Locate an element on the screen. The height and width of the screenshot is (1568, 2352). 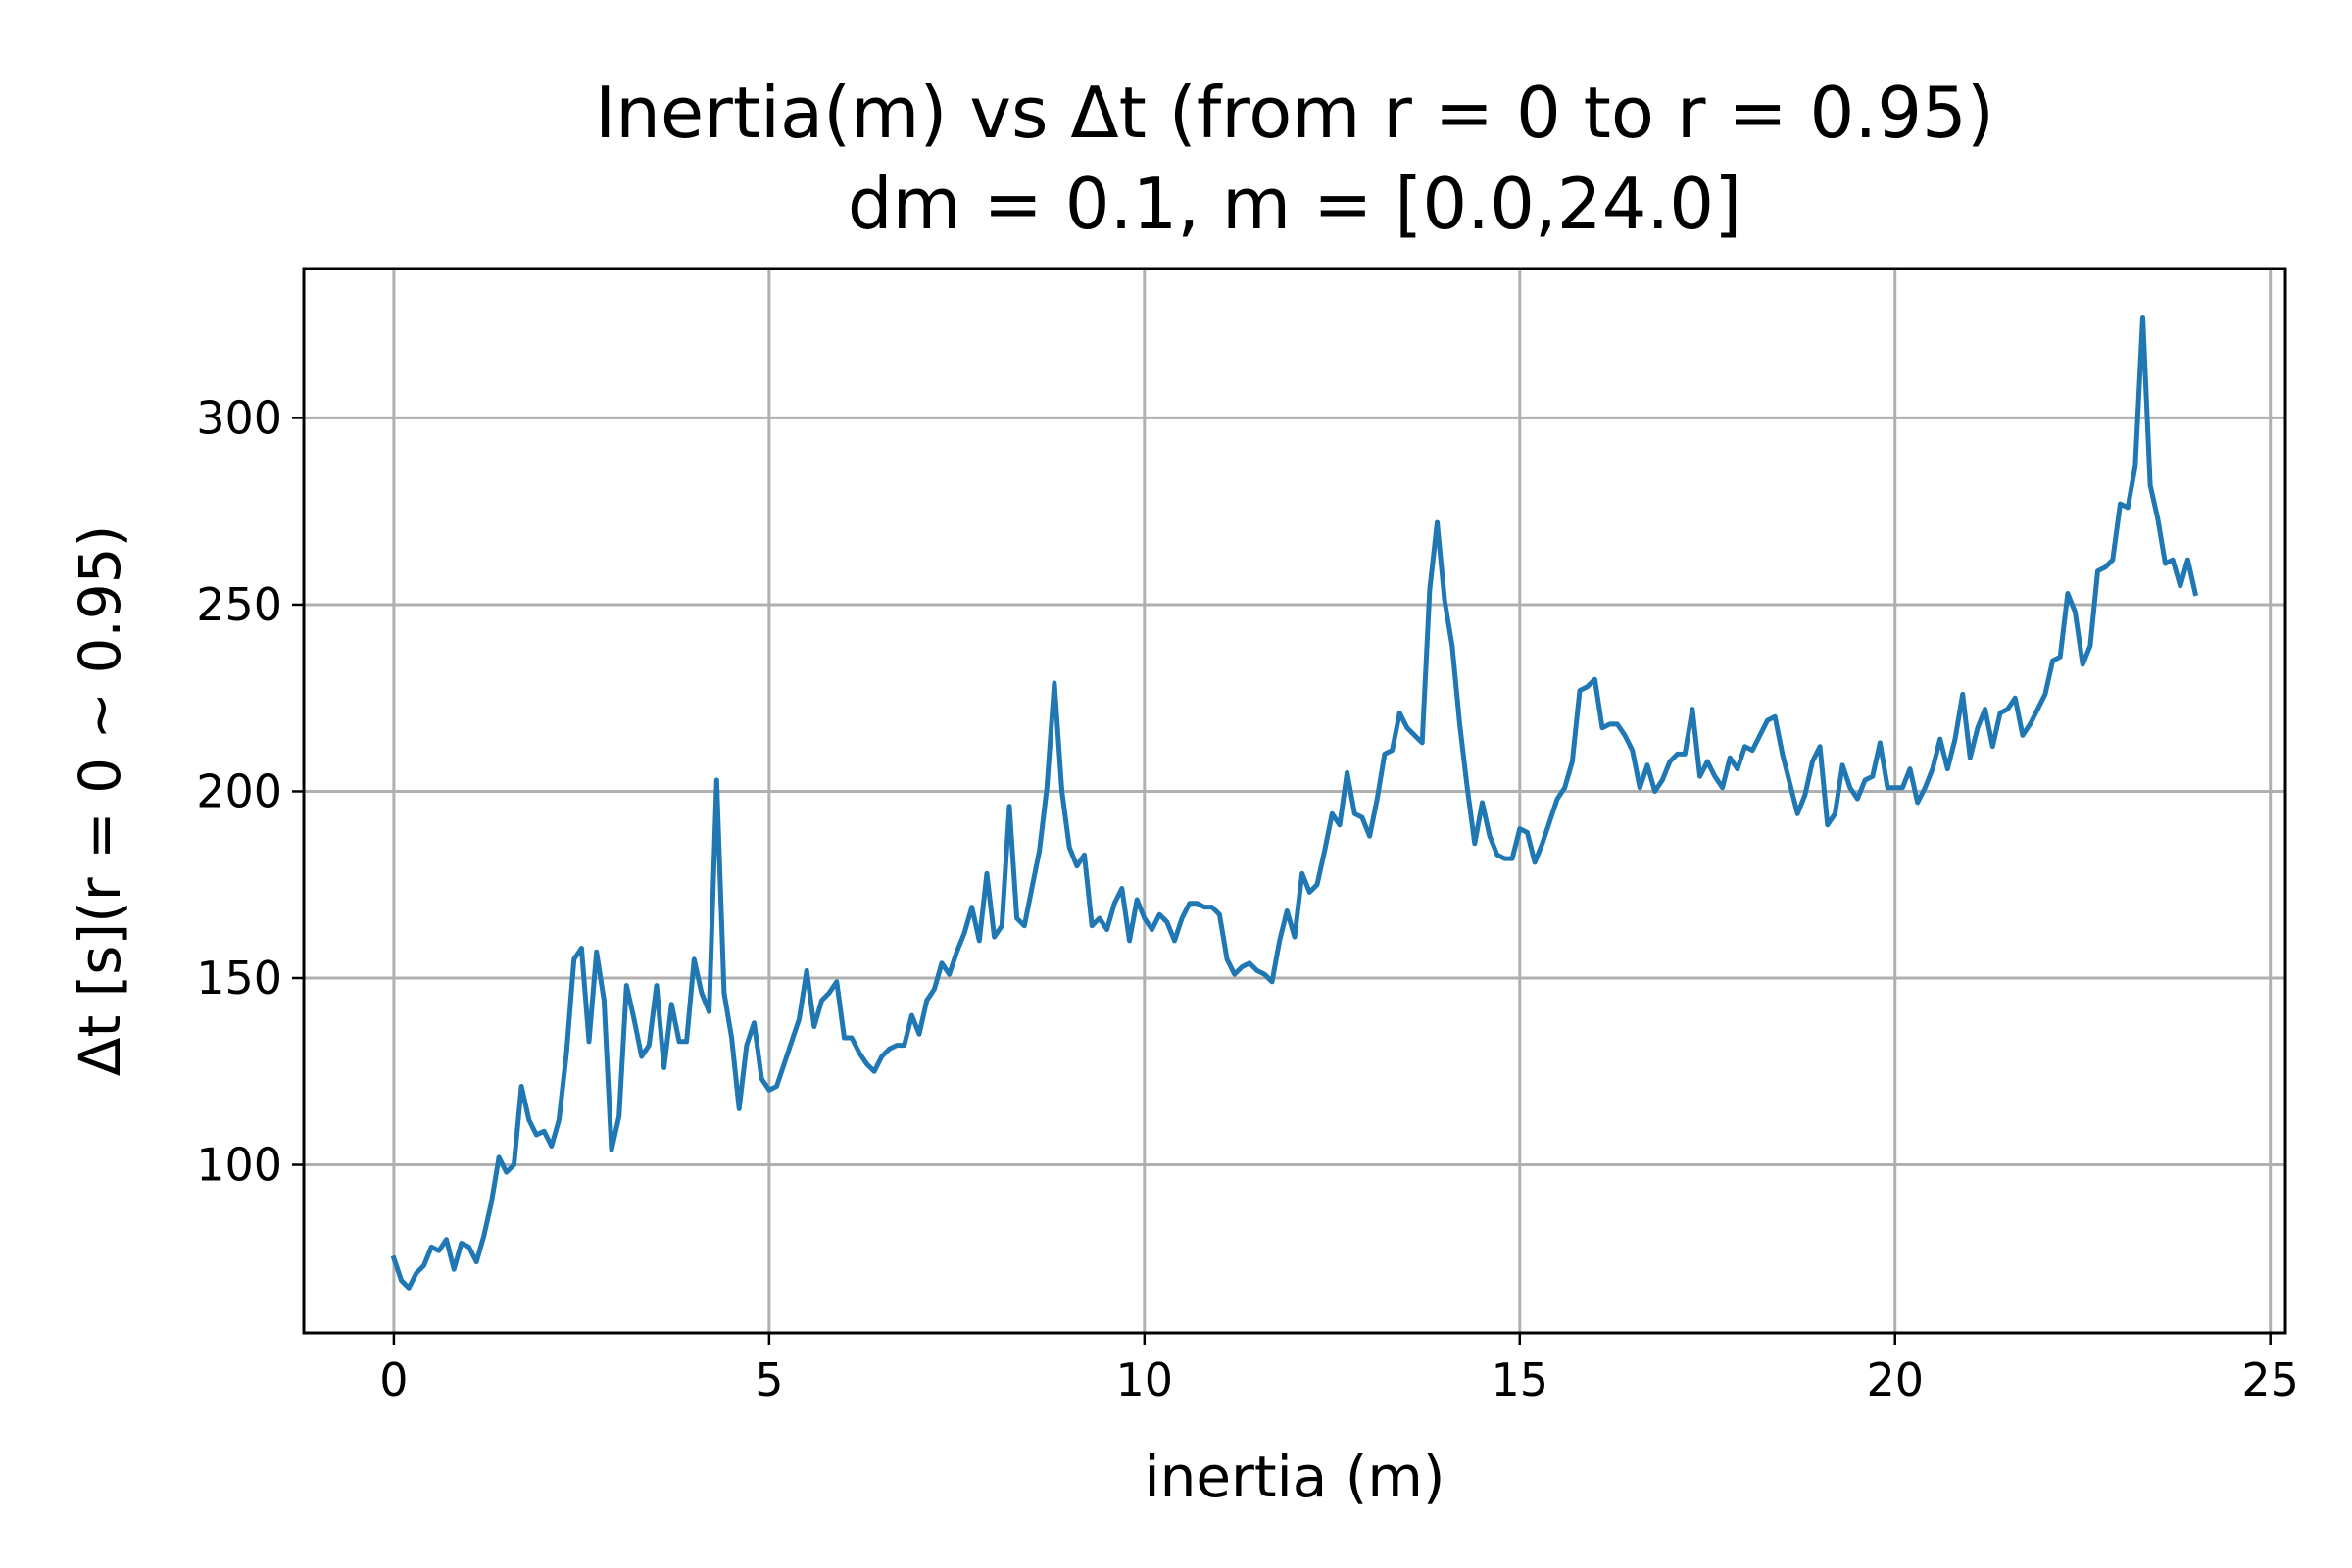
y-tick-label: 200 is located at coordinates (239, 790).